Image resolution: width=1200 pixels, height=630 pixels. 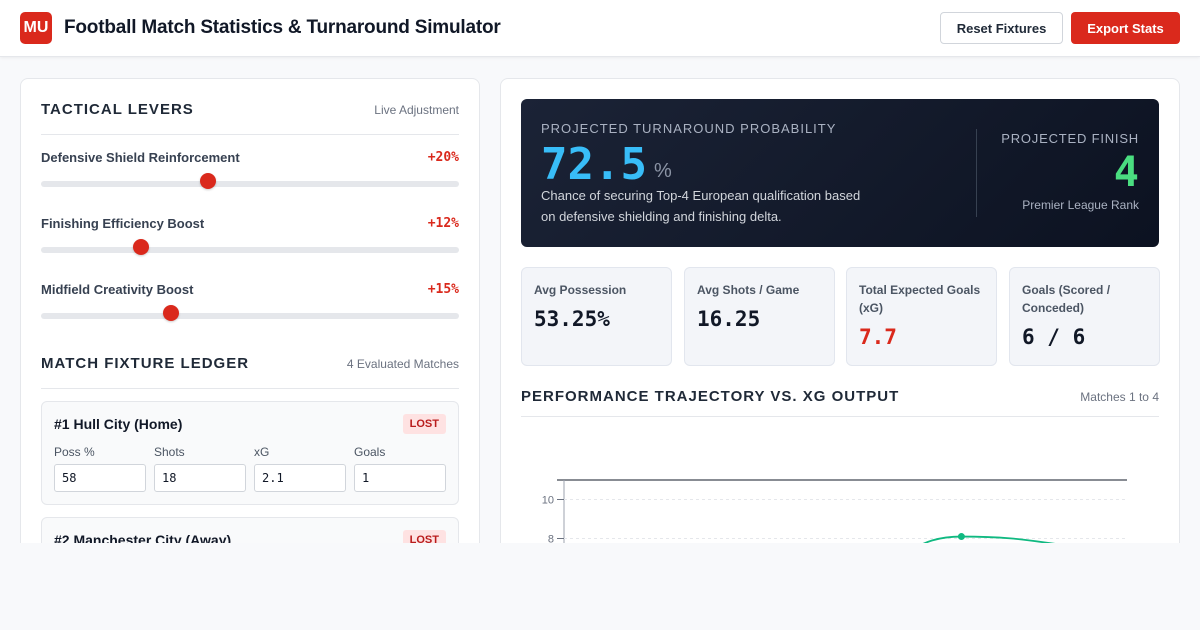 What do you see at coordinates (878, 337) in the screenshot?
I see `stat-value: 7.7` at bounding box center [878, 337].